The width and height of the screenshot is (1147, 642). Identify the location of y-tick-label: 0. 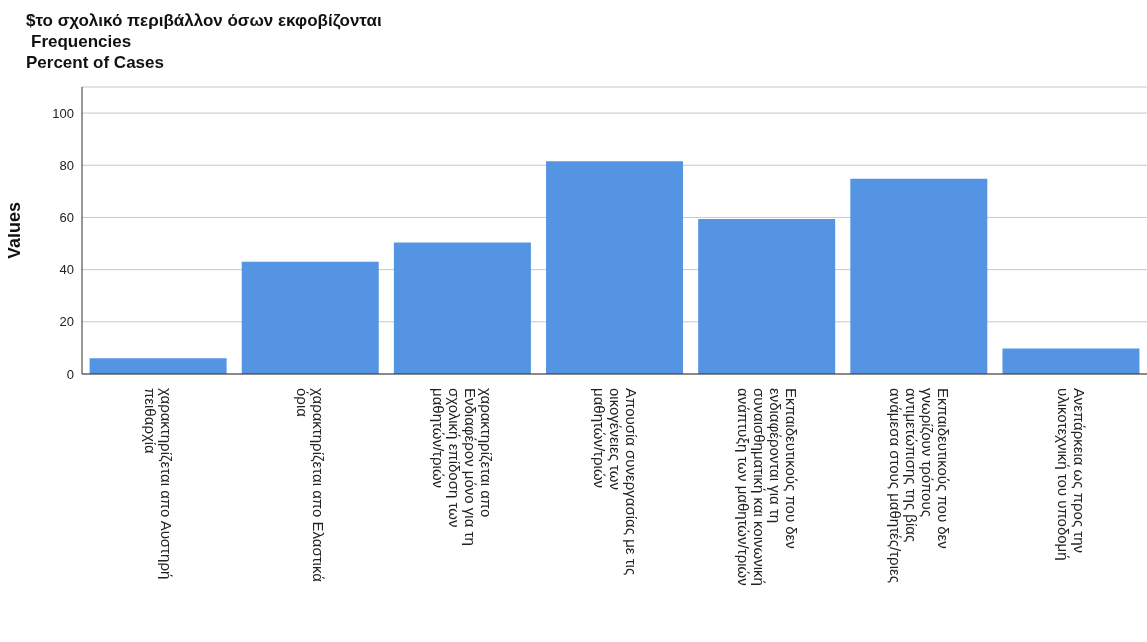
(70, 374).